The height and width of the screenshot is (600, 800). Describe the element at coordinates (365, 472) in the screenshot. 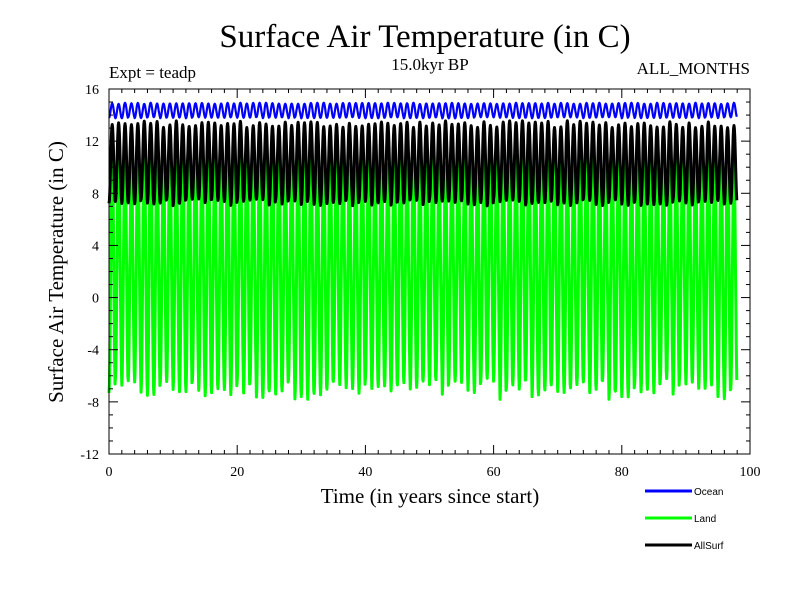

I see `x-tick-label: 40` at that location.